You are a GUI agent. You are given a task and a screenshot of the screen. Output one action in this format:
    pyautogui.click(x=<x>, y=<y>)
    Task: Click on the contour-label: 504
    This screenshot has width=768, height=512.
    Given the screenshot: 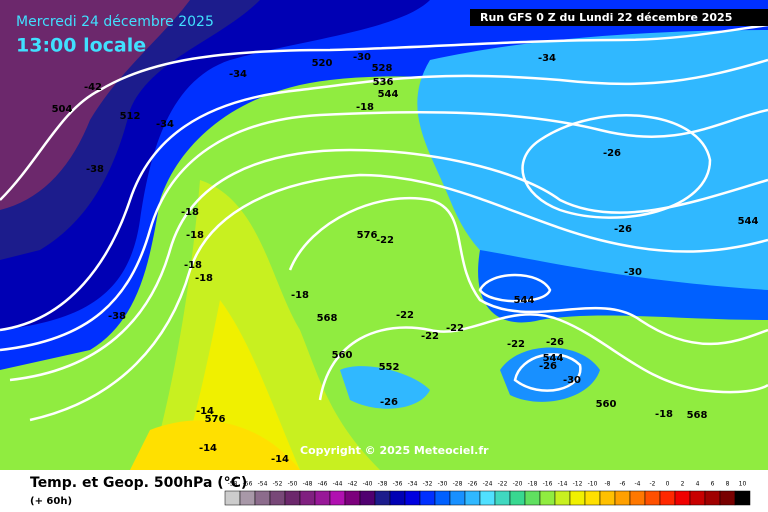 What is the action you would take?
    pyautogui.click(x=62, y=109)
    